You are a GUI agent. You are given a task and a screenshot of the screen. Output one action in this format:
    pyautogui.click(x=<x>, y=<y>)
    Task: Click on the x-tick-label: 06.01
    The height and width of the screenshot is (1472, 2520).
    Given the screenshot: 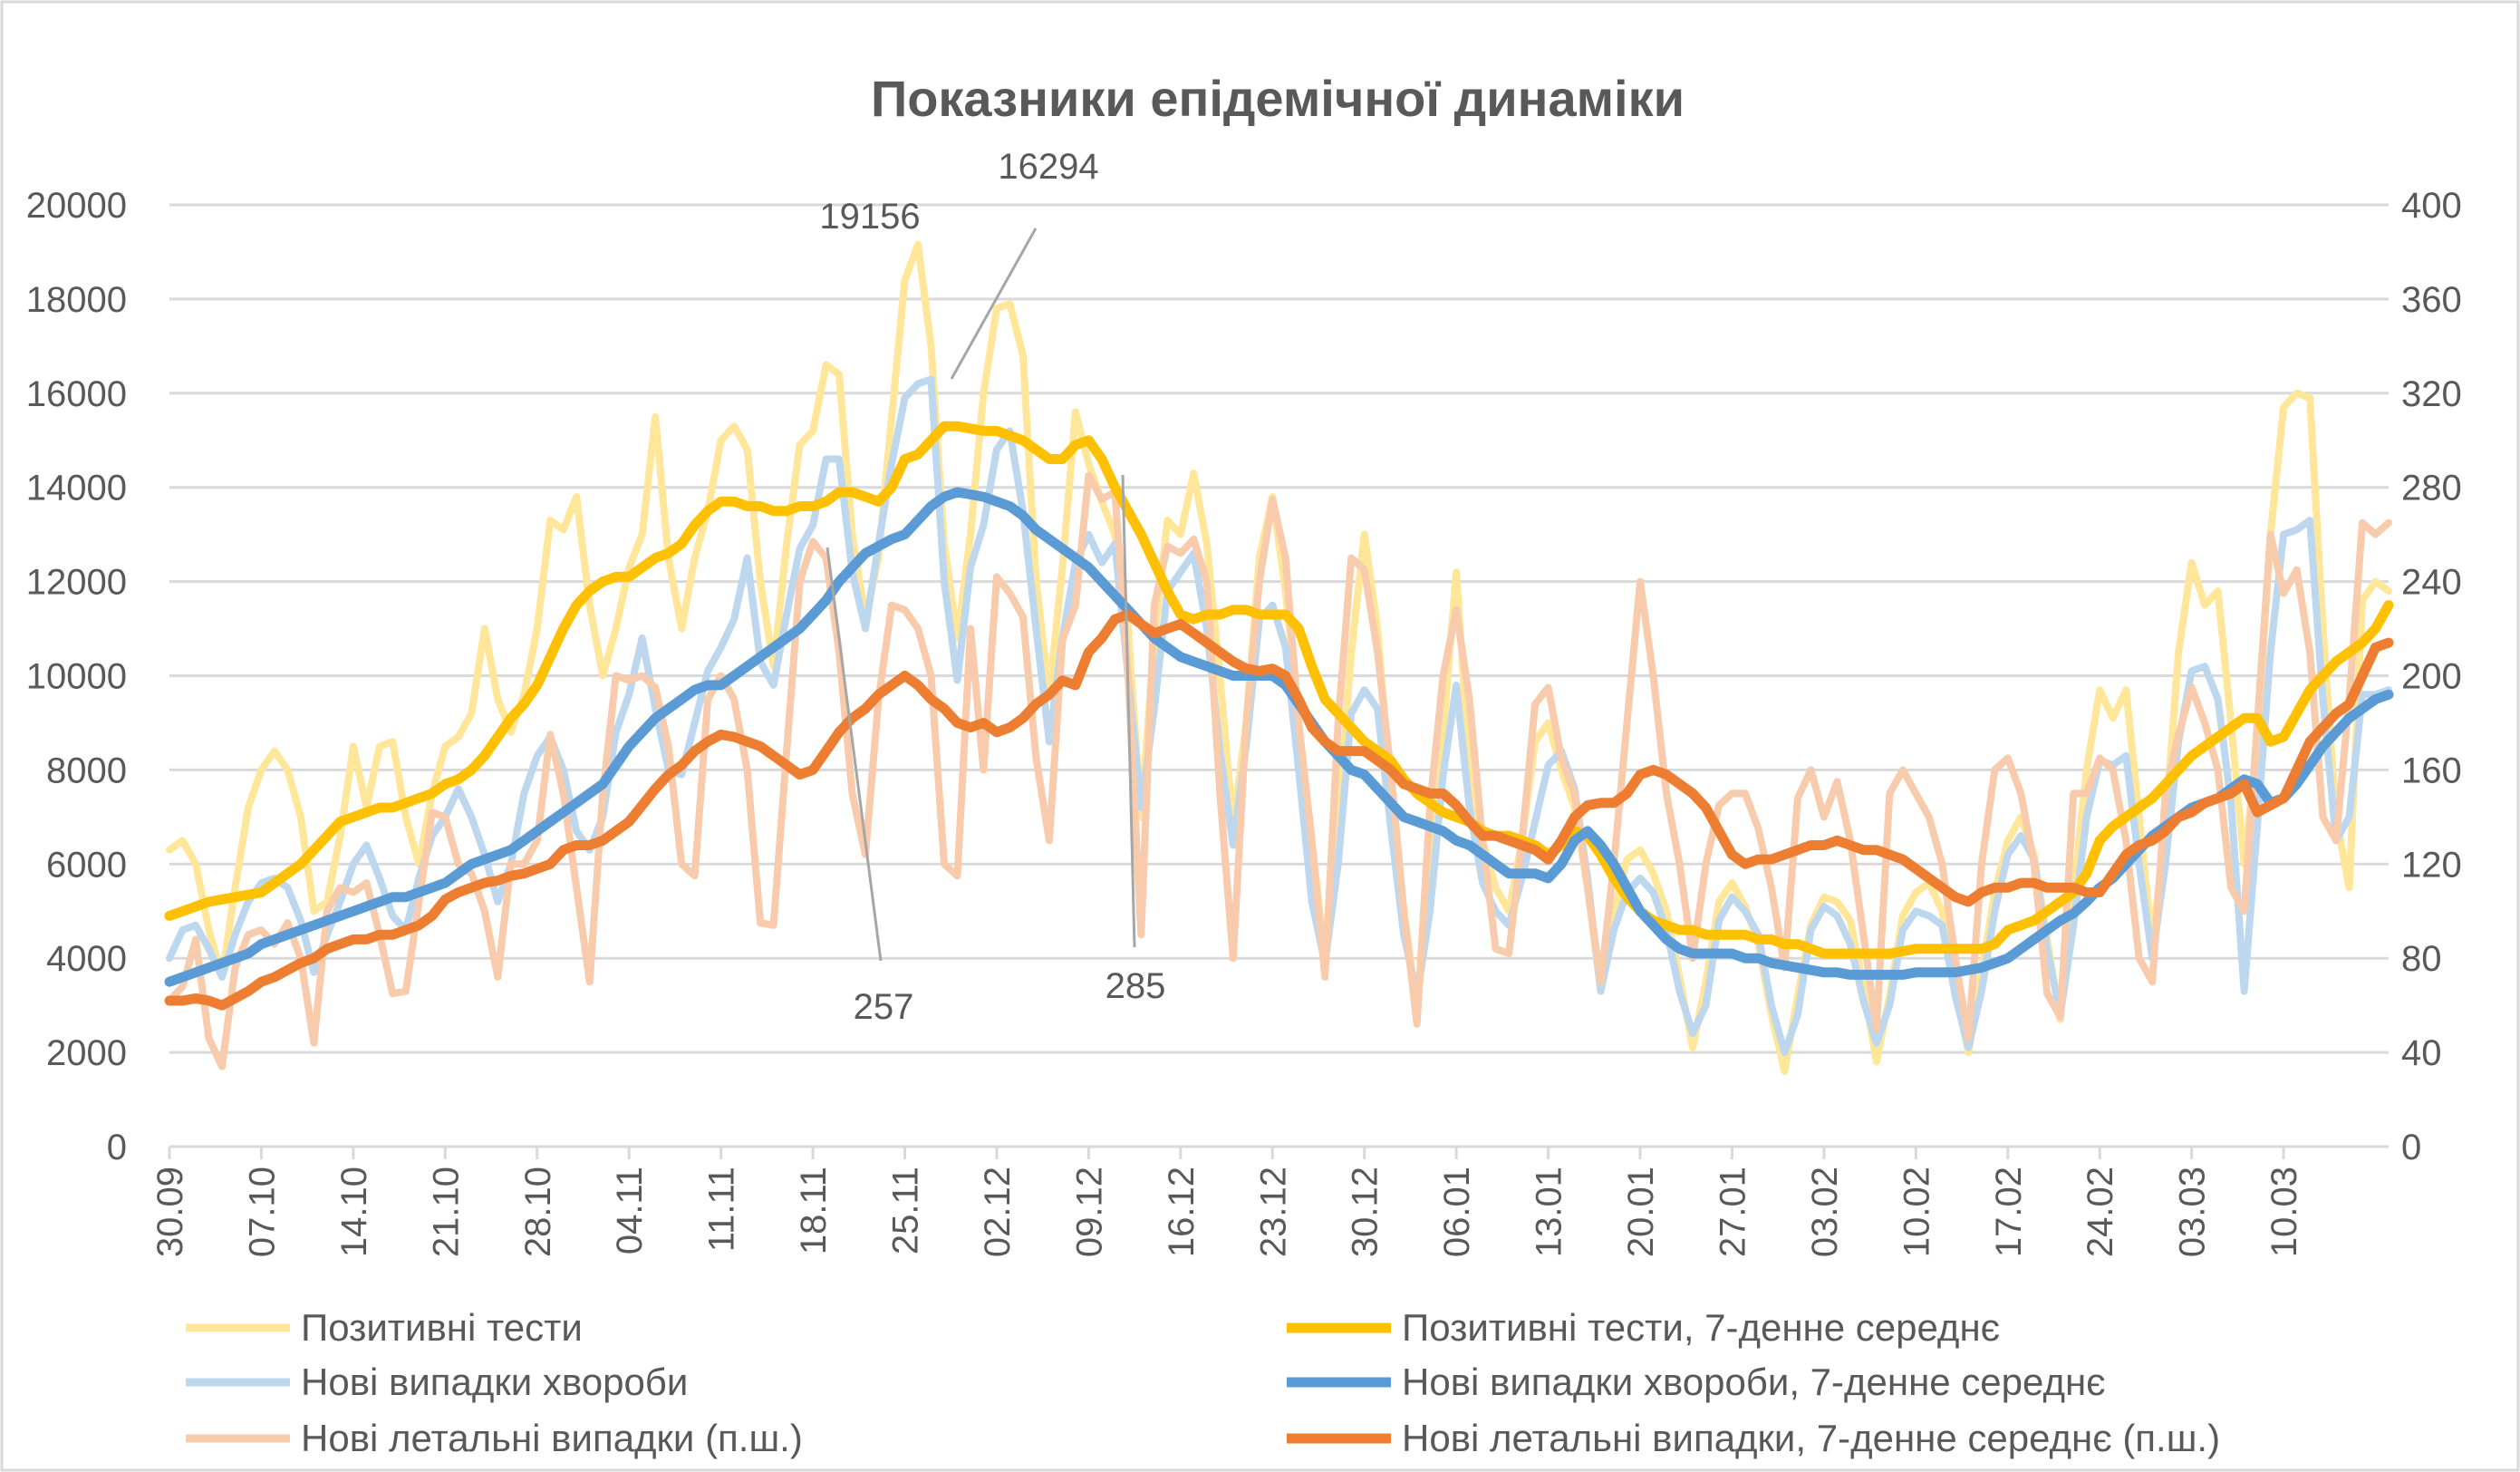 What is the action you would take?
    pyautogui.click(x=1457, y=1212)
    